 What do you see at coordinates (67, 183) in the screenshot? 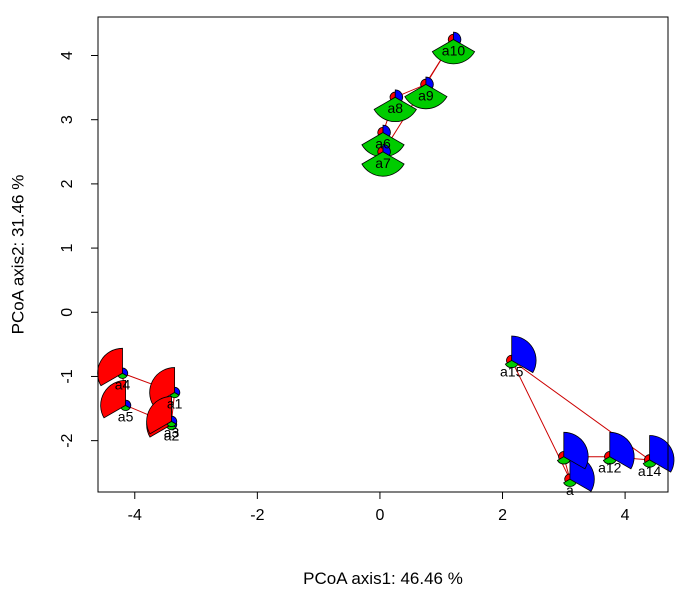
I see `y-tick-label: 2` at bounding box center [67, 183].